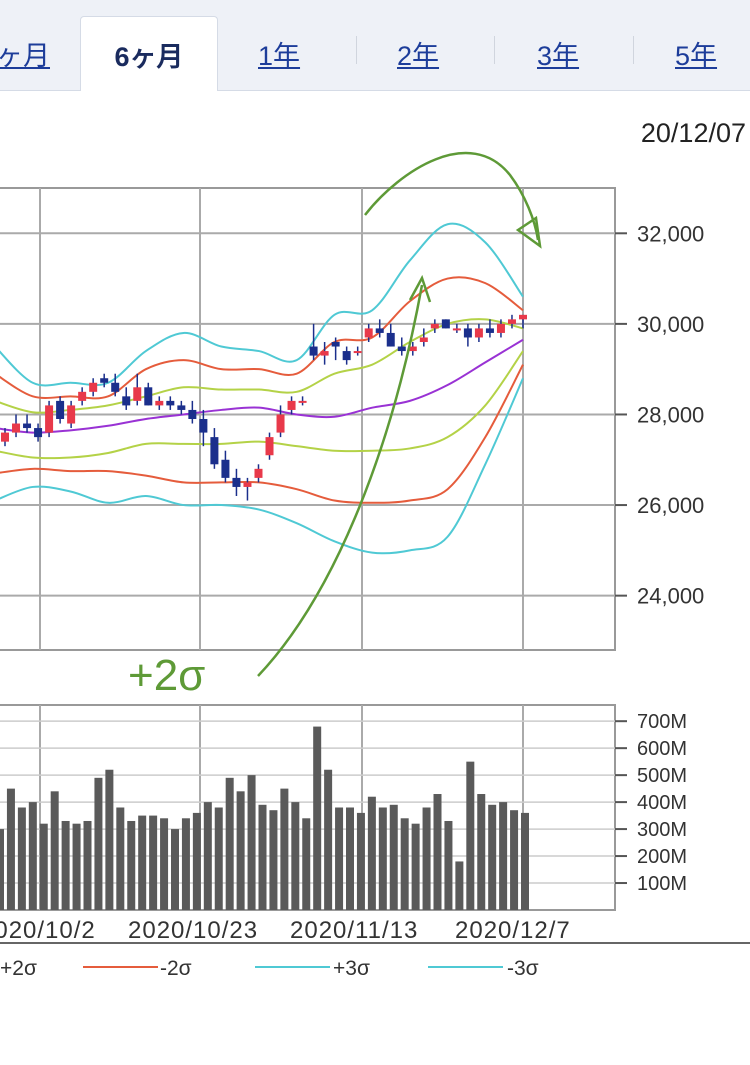  I want to click on legend-label: -2σ, so click(176, 968).